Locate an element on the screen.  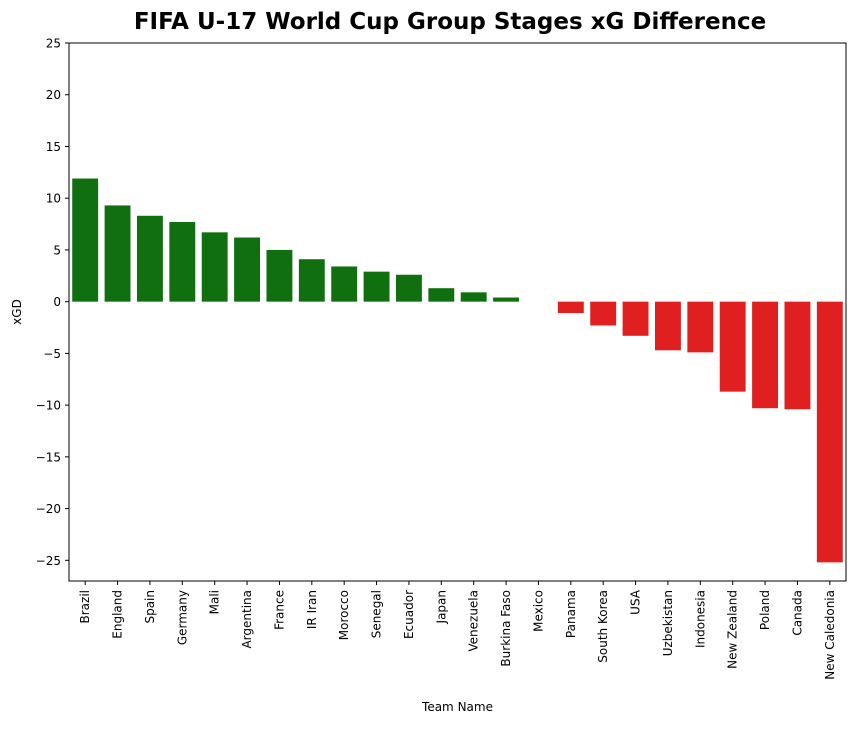
x-tick-label: Ecuador is located at coordinates (409, 614).